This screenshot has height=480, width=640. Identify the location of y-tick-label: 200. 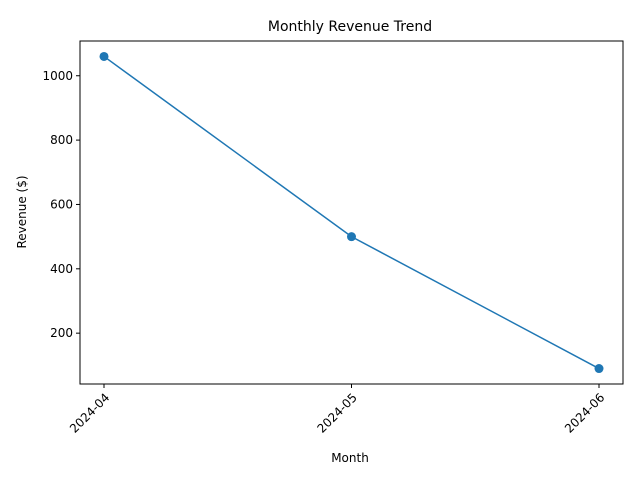
(61, 333).